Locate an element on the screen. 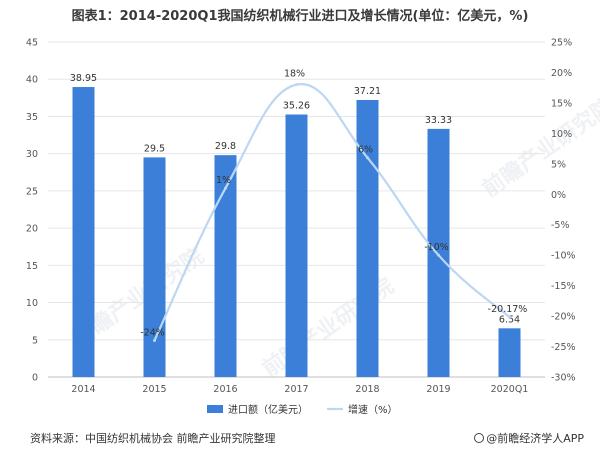  y-right-tick-label: 5% is located at coordinates (558, 164).